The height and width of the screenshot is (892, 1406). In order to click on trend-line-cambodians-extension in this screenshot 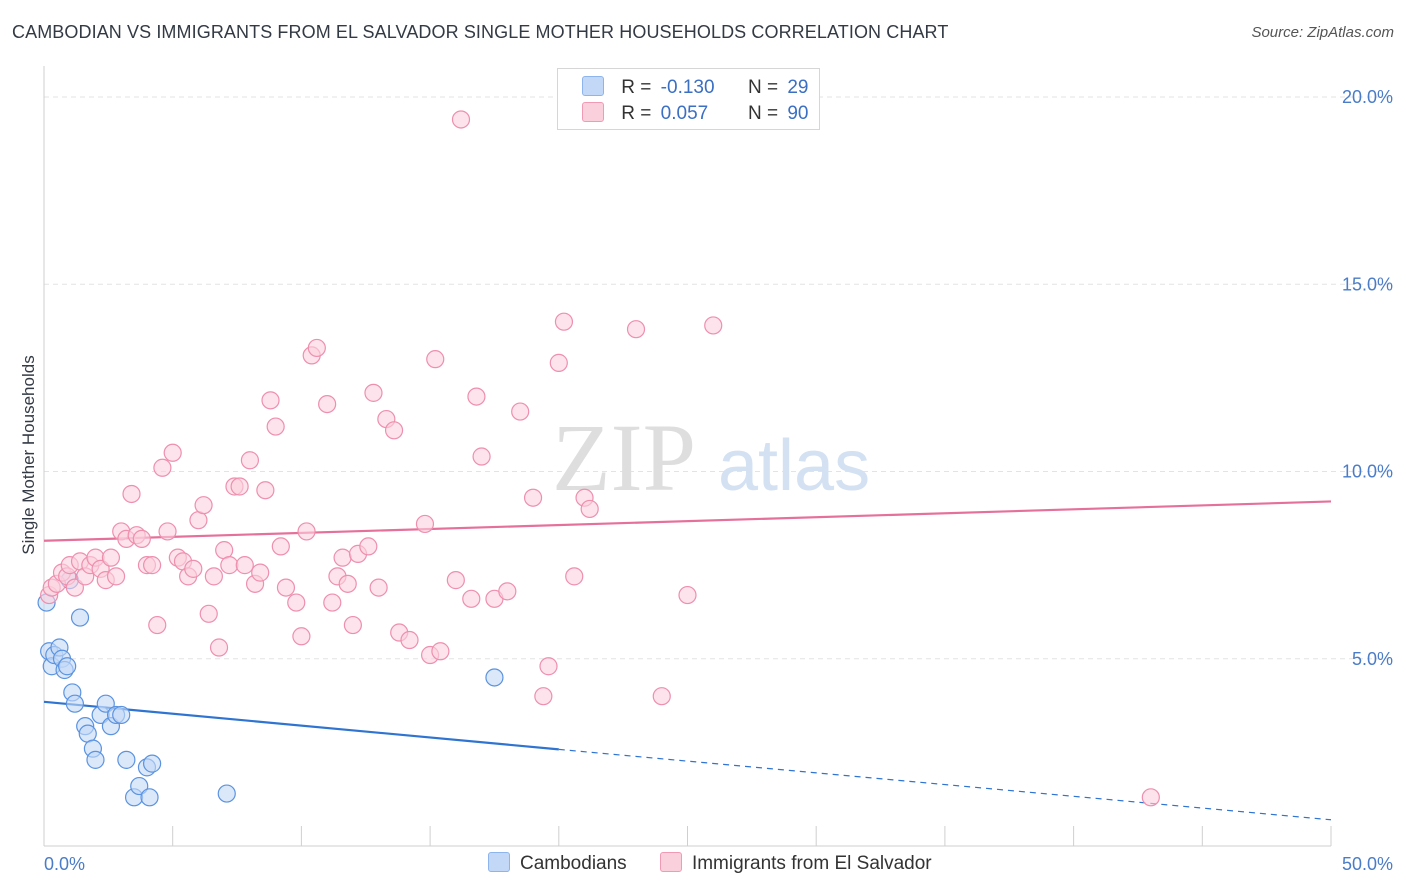, I will do `click(945, 784)`.